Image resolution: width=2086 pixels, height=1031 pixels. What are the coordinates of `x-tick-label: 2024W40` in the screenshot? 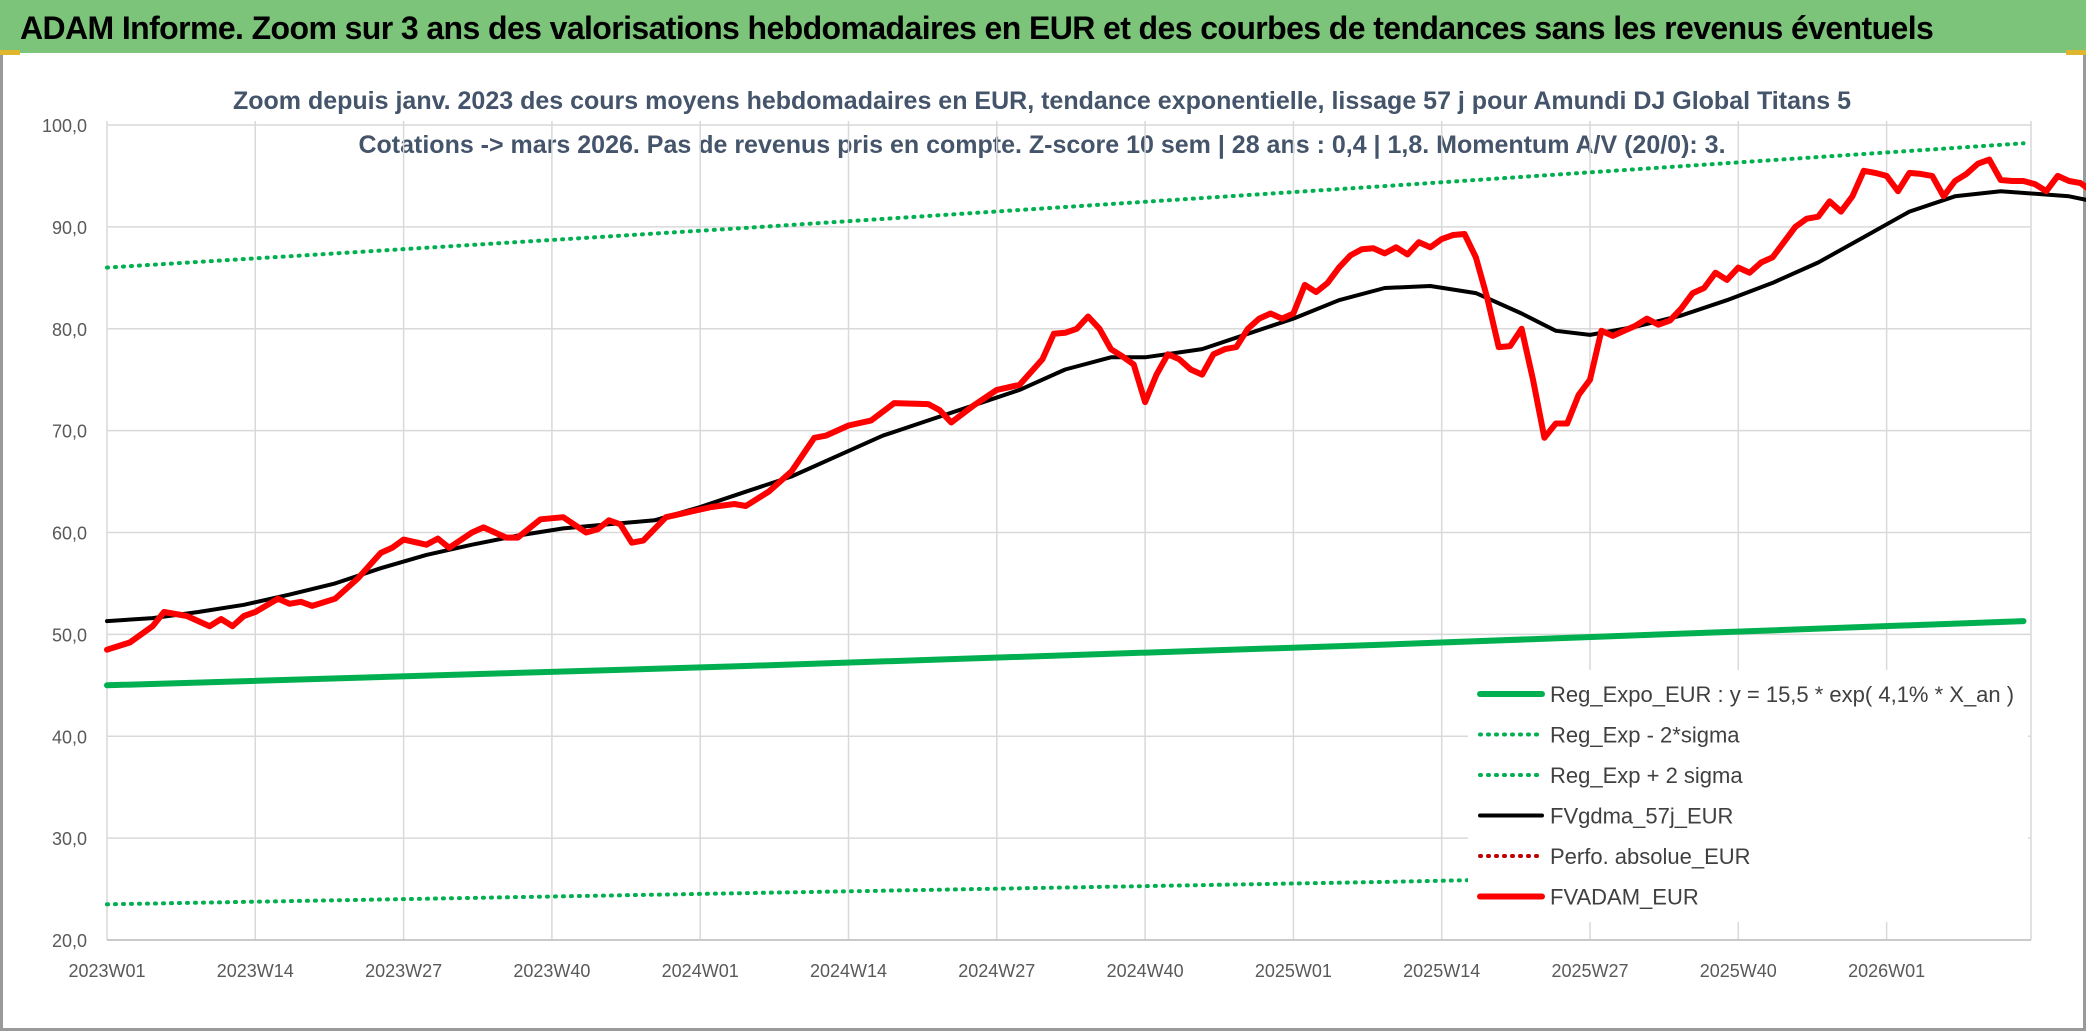 It's located at (1145, 971).